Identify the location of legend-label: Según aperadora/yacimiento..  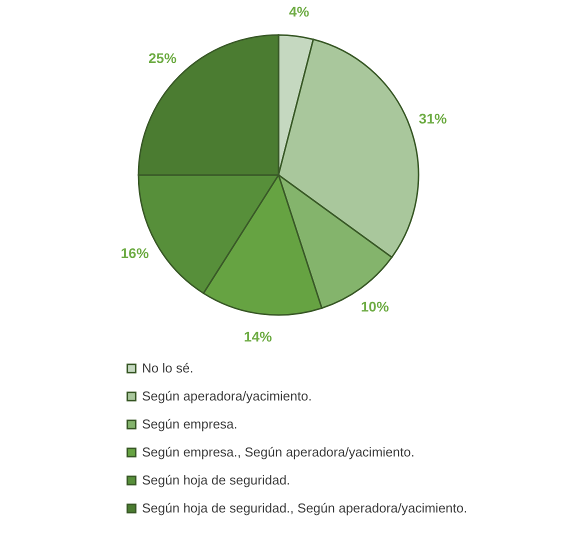
(227, 396).